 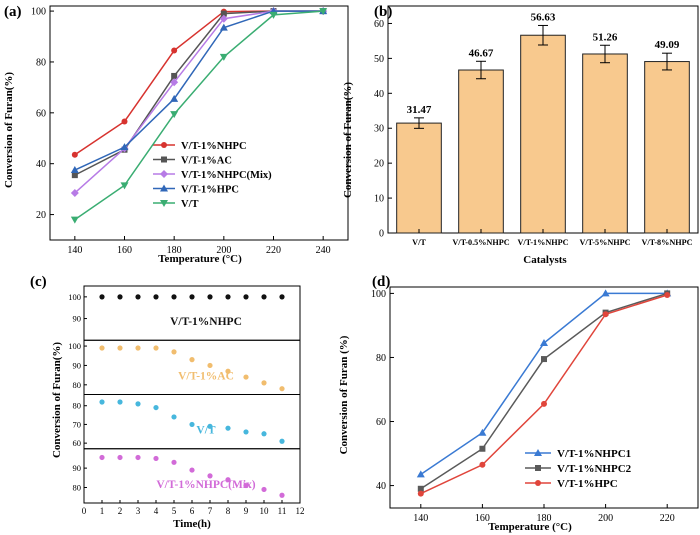 What do you see at coordinates (41, 164) in the screenshot?
I see `panel-a-ytick-label: 40` at bounding box center [41, 164].